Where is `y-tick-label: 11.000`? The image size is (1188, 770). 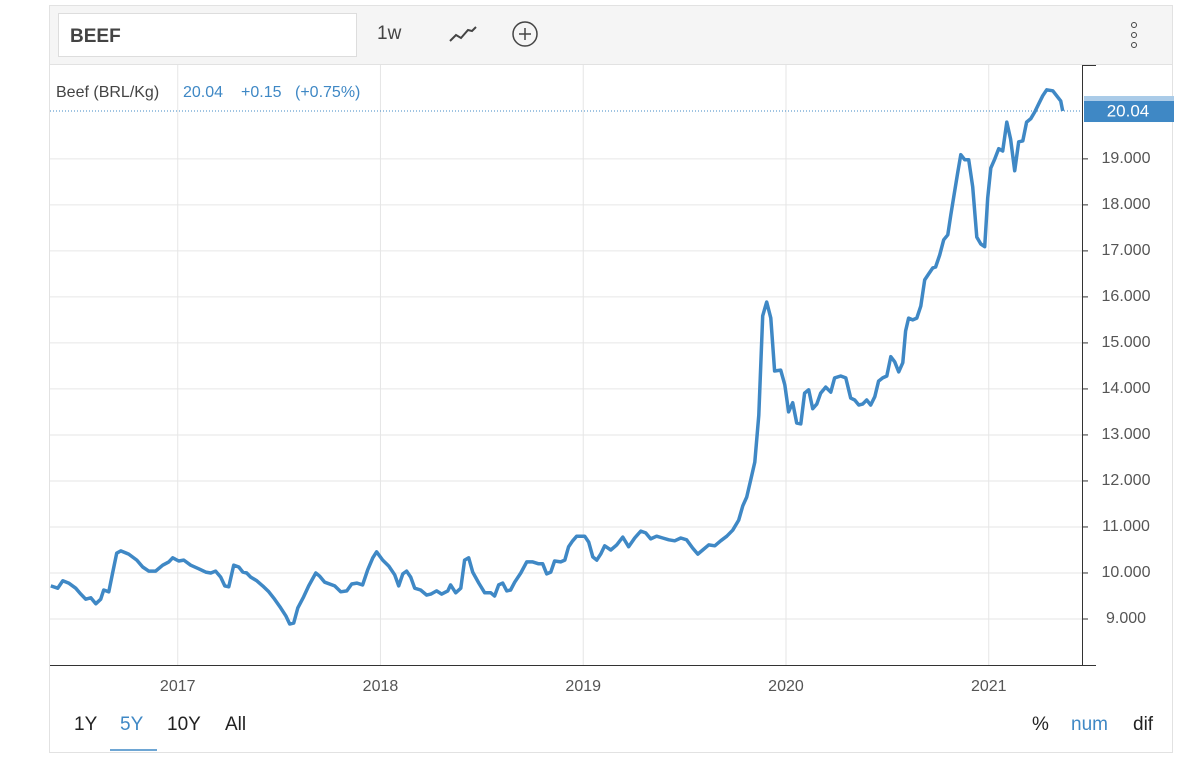
y-tick-label: 11.000 is located at coordinates (1126, 526).